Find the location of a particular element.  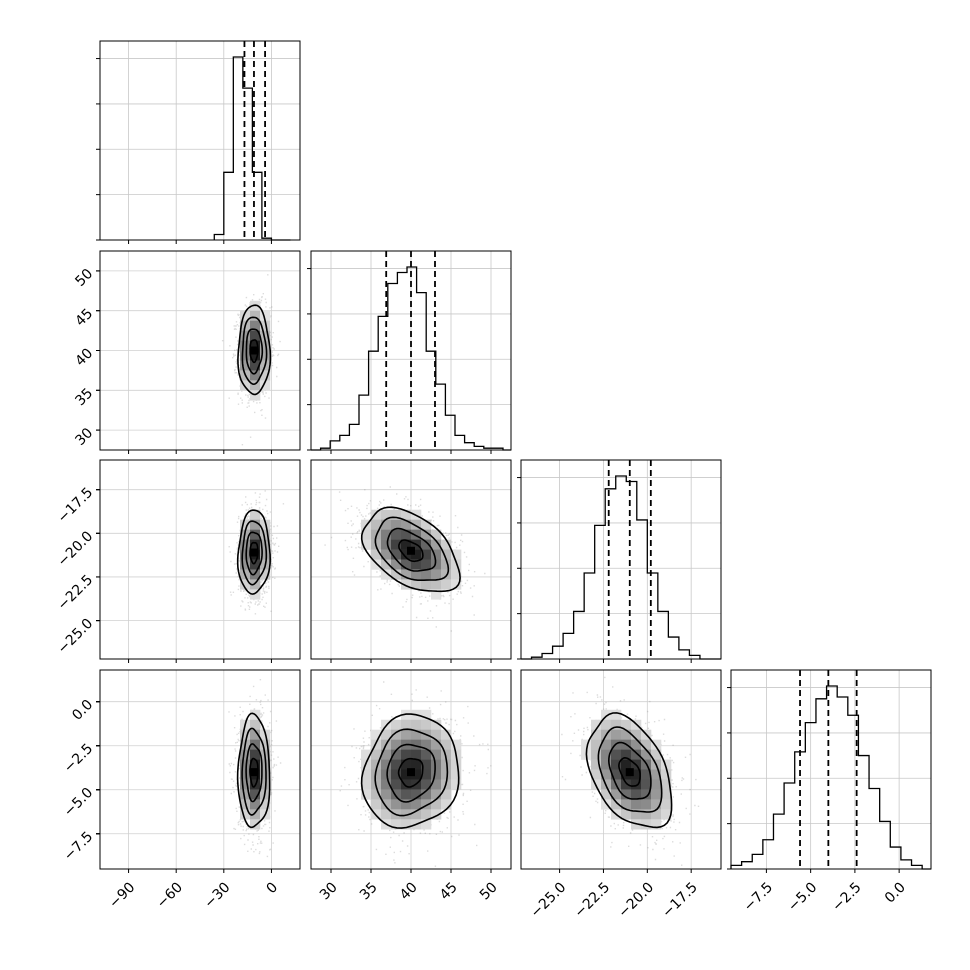

y-tick-label: −20.0 is located at coordinates (76, 549).